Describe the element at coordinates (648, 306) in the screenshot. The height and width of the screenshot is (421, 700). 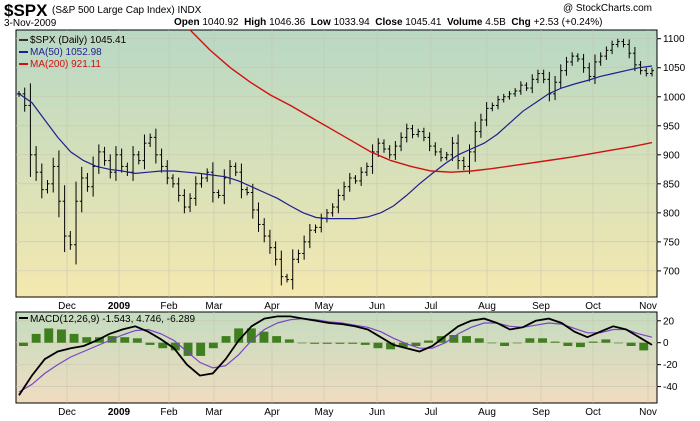
I see `price-x-tick-label: Nov` at that location.